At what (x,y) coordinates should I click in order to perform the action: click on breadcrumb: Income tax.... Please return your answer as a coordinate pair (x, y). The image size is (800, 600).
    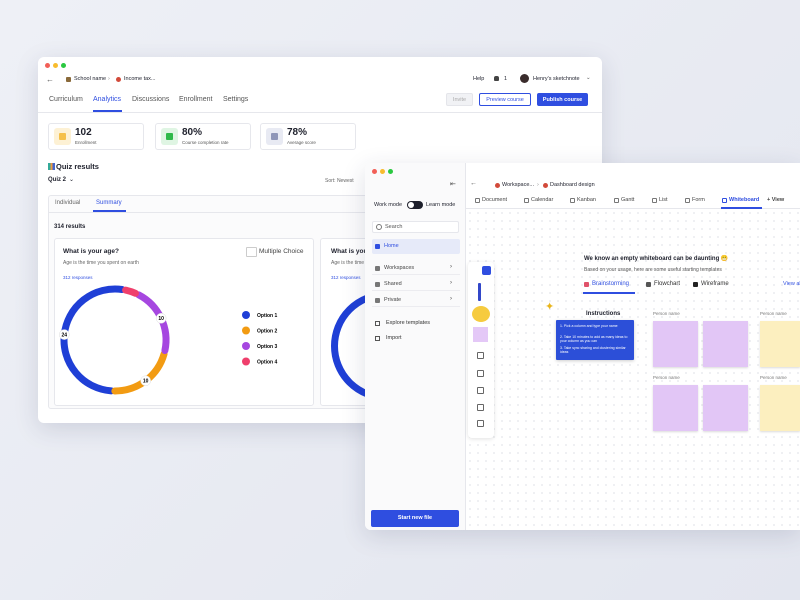
    Looking at the image, I should click on (140, 79).